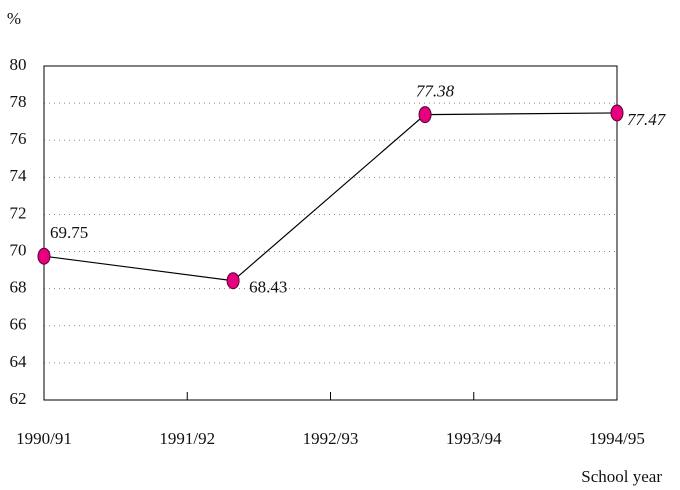 The image size is (680, 490). What do you see at coordinates (19, 361) in the screenshot?
I see `y-tick-label: 64` at bounding box center [19, 361].